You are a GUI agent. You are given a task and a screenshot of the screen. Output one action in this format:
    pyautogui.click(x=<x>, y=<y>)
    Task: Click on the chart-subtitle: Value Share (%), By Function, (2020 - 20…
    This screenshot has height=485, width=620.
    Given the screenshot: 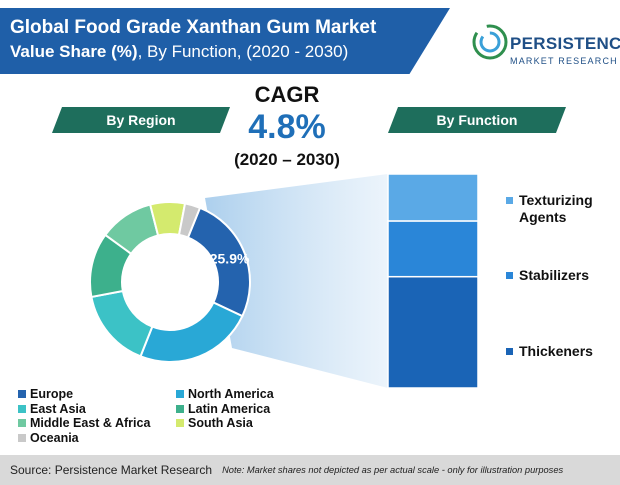 What is the action you would take?
    pyautogui.click(x=225, y=52)
    